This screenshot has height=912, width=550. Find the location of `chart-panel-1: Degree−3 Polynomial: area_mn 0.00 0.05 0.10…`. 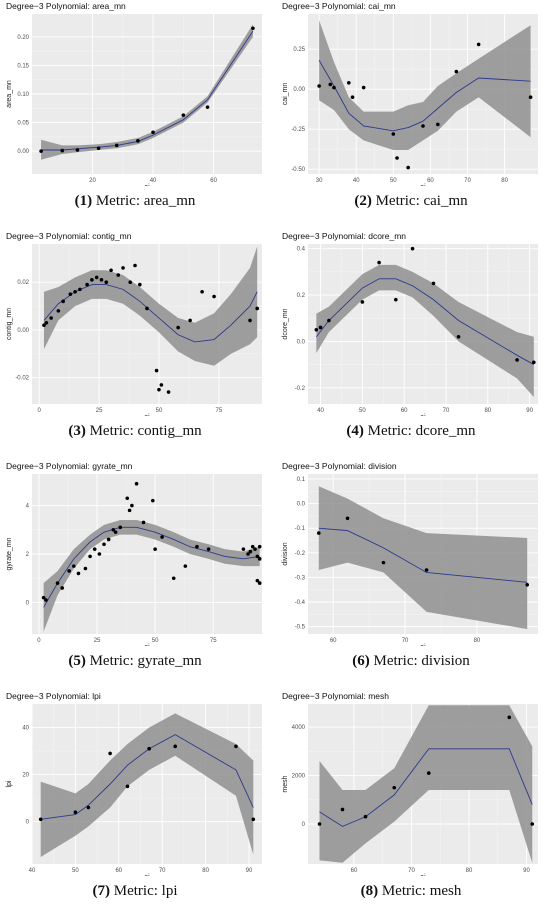

chart-panel-1: Degree−3 Polynomial: area_mn 0.00 0.05 0.10… is located at coordinates (135, 111).